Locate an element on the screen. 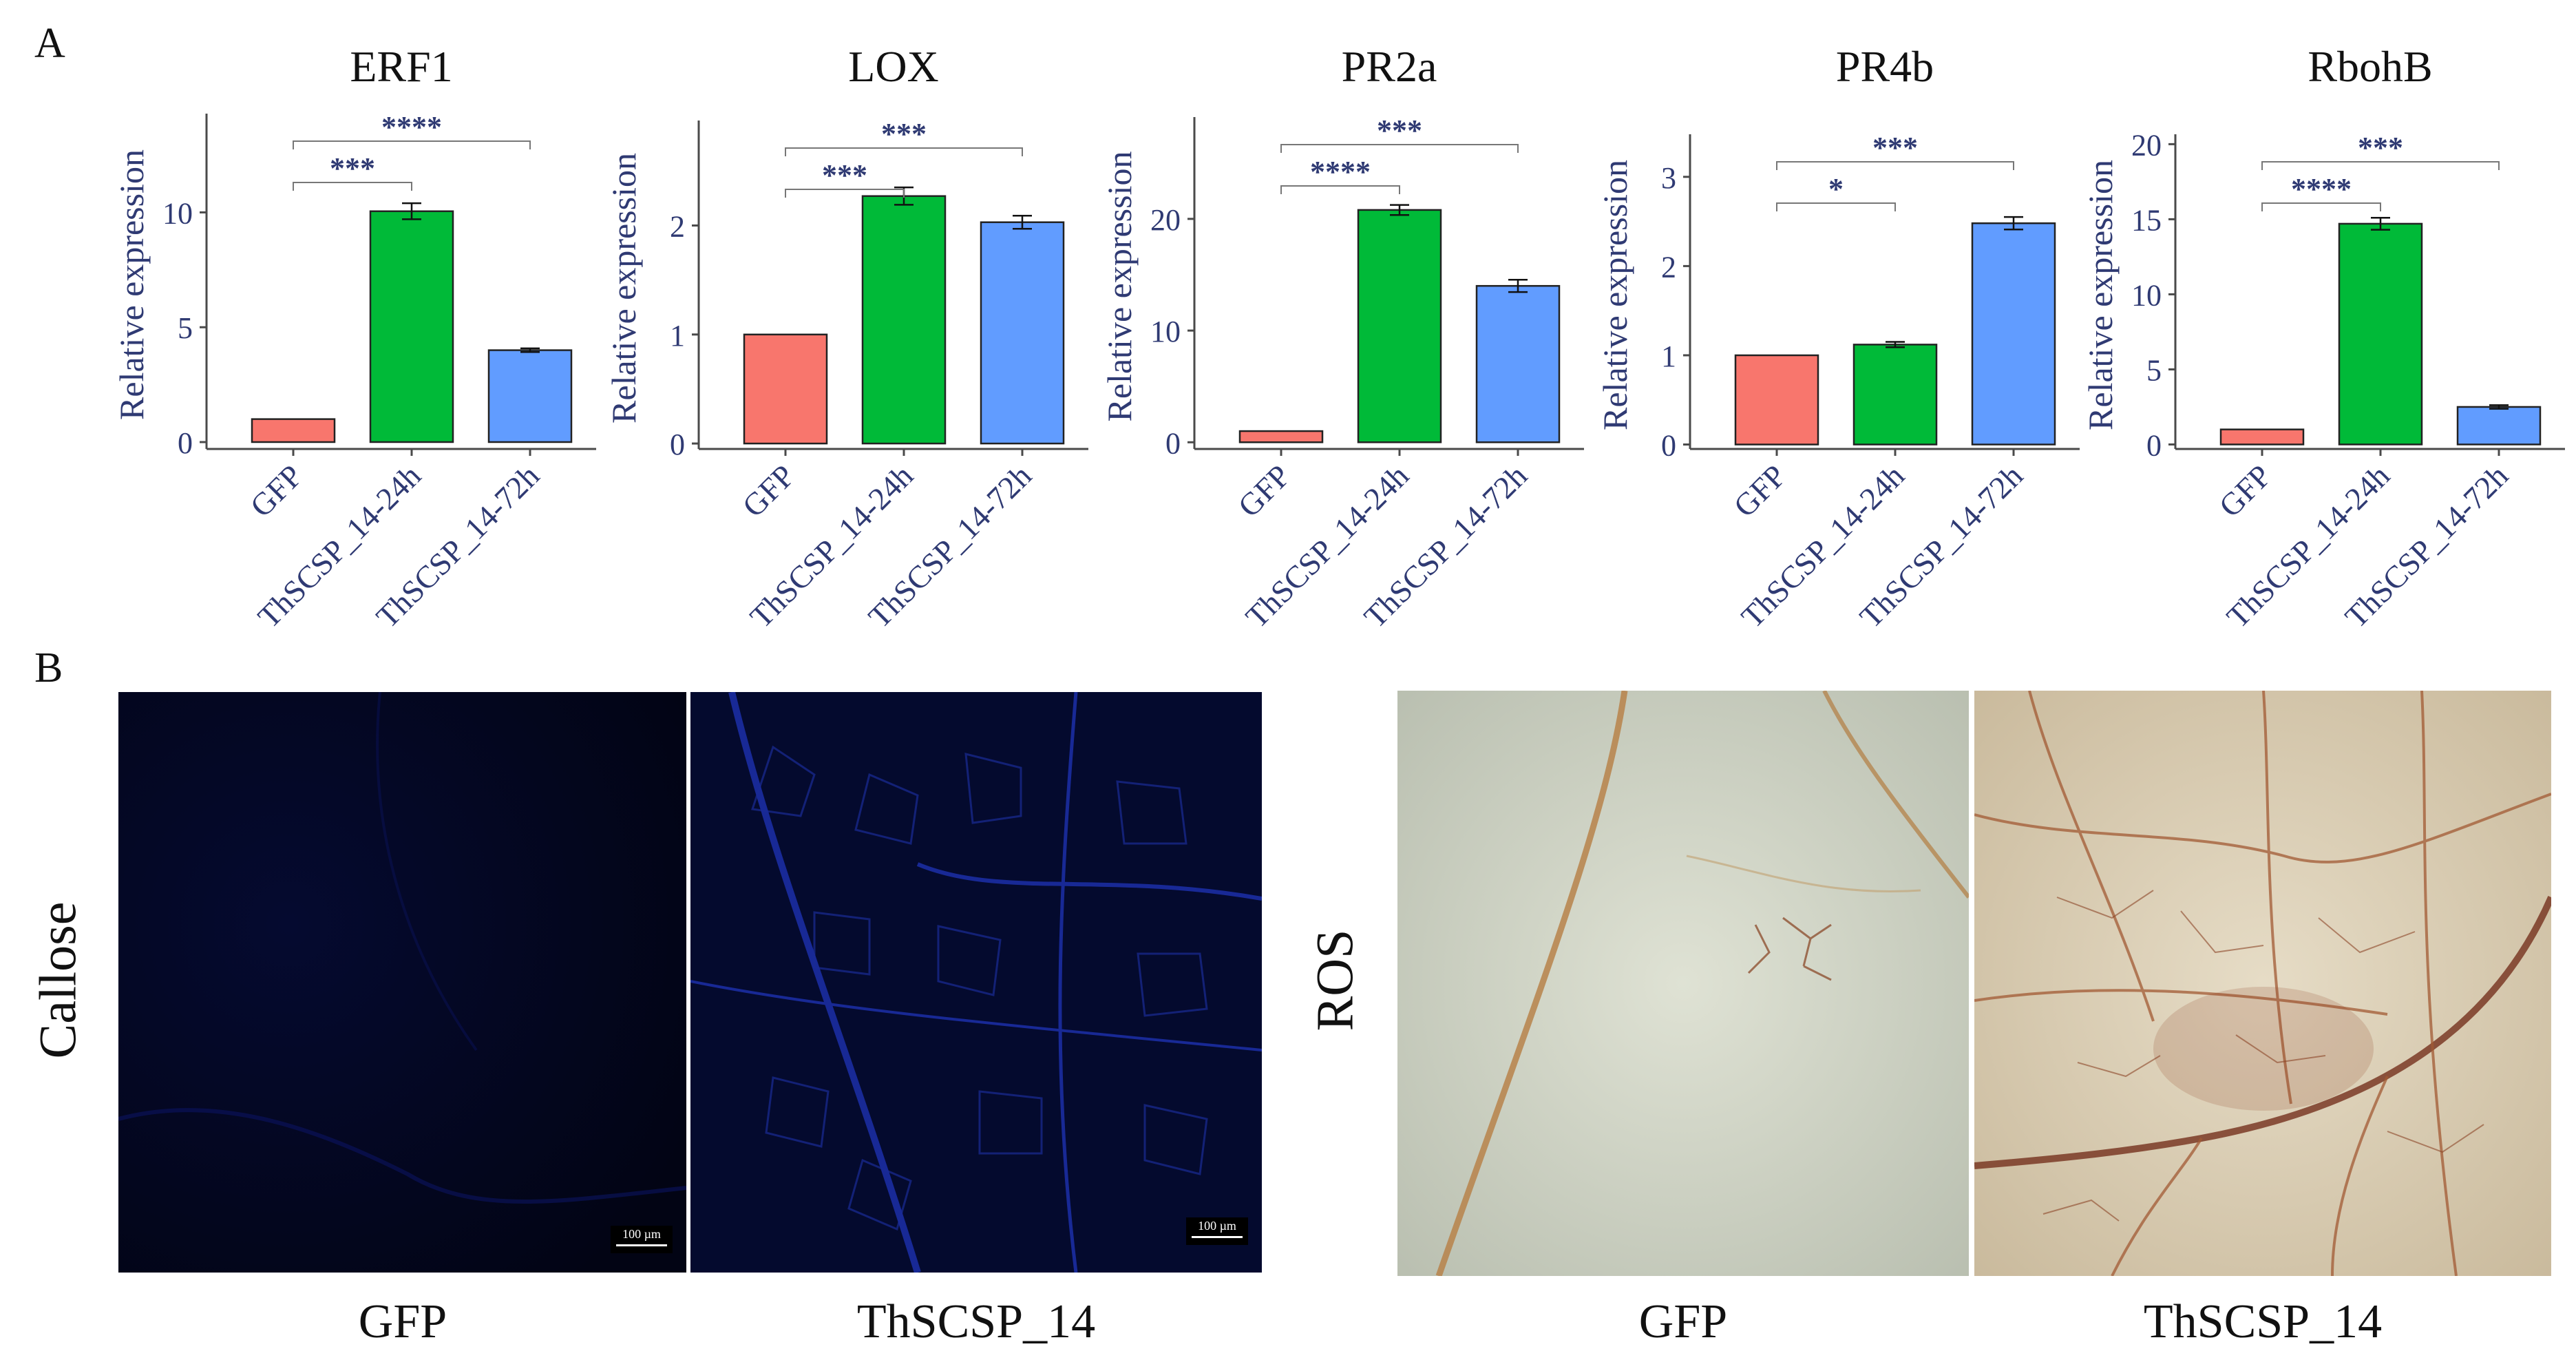 The image size is (2576, 1371). caption-ros-thscsp14: ThSCSP_14 is located at coordinates (2263, 1321).